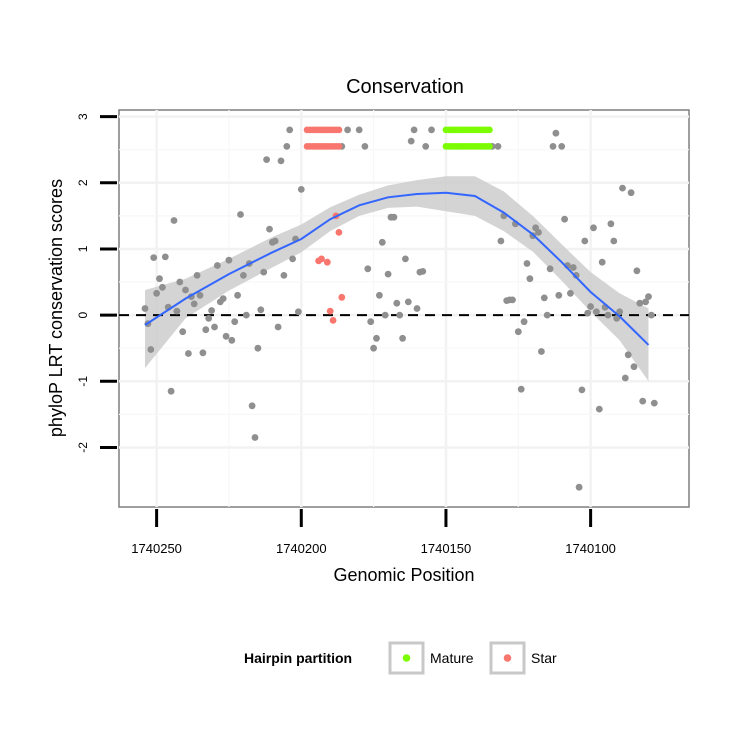  Describe the element at coordinates (56, 308) in the screenshot. I see `y-axis-label: phyloP LRT conservation scores` at that location.